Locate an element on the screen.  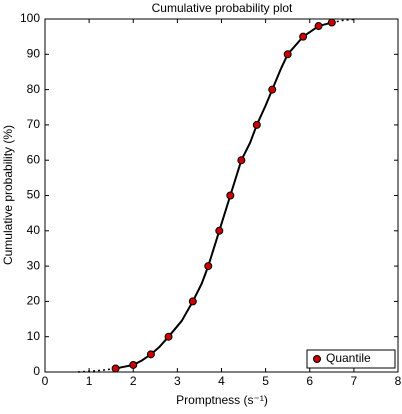
x-tick-label: 8 is located at coordinates (398, 381).